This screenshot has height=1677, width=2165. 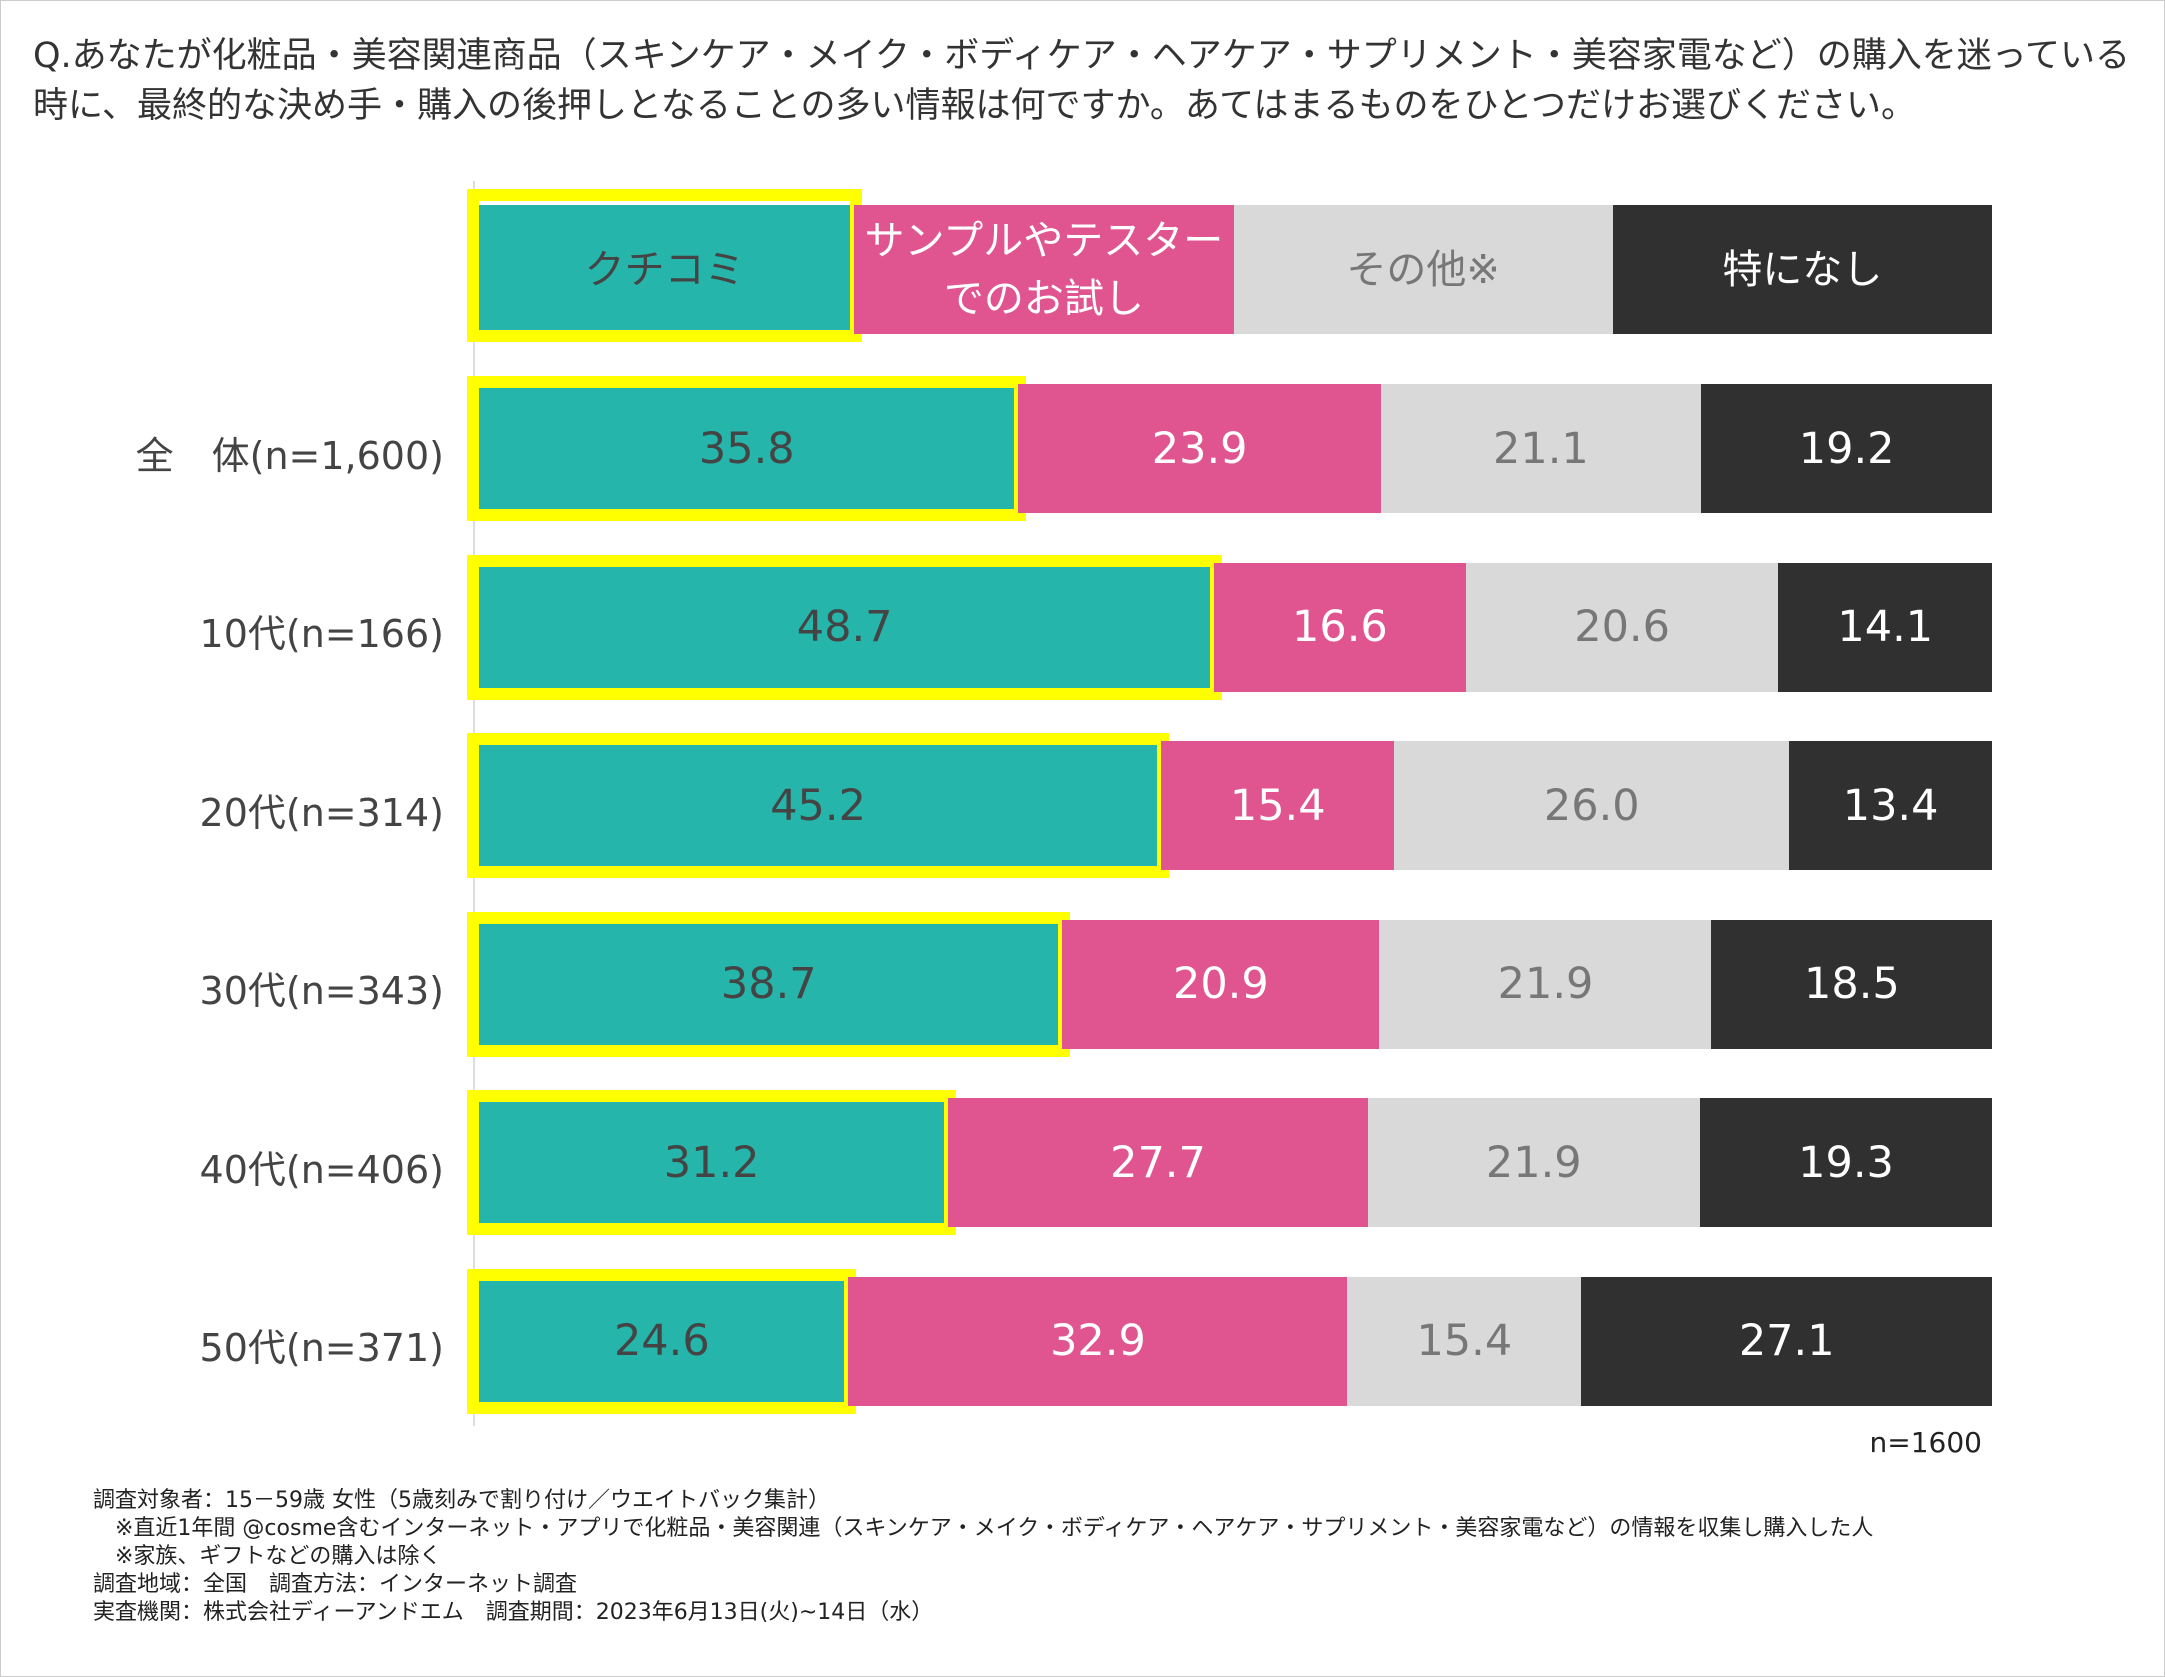 I want to click on legend-label: その他※, so click(x=1423, y=269).